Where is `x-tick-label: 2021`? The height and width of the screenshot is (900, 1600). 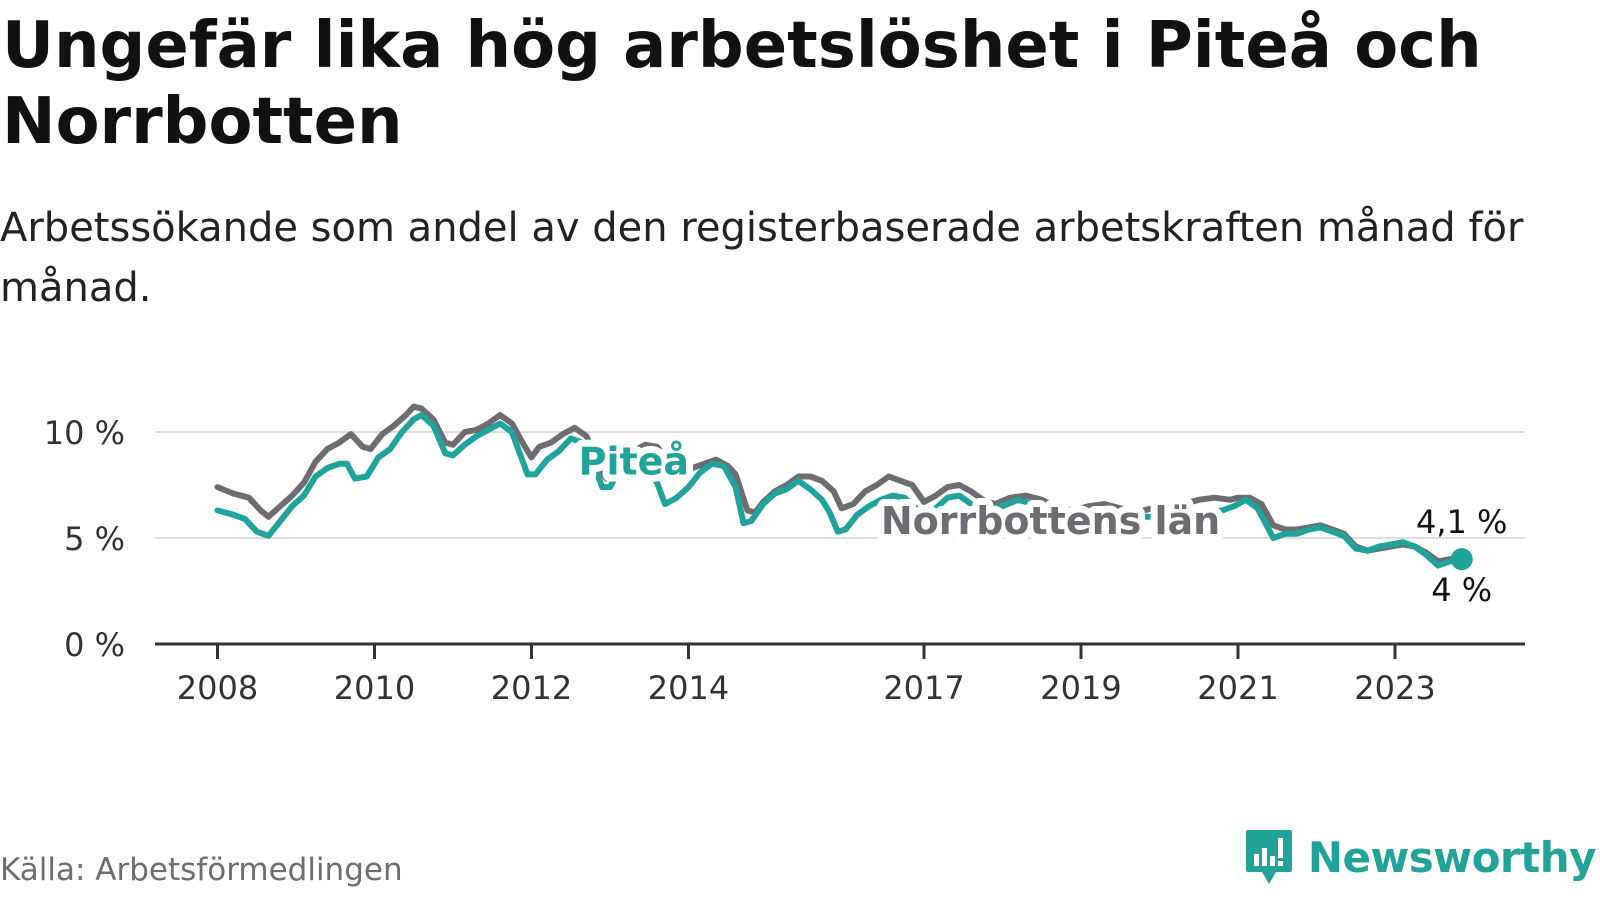 x-tick-label: 2021 is located at coordinates (1237, 688).